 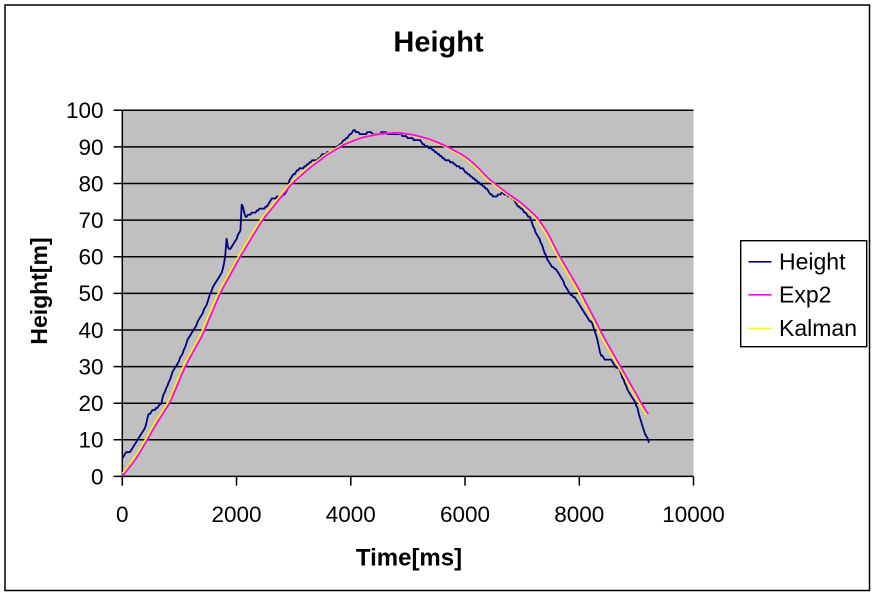 I want to click on svg-text: 90, so click(x=90, y=147).